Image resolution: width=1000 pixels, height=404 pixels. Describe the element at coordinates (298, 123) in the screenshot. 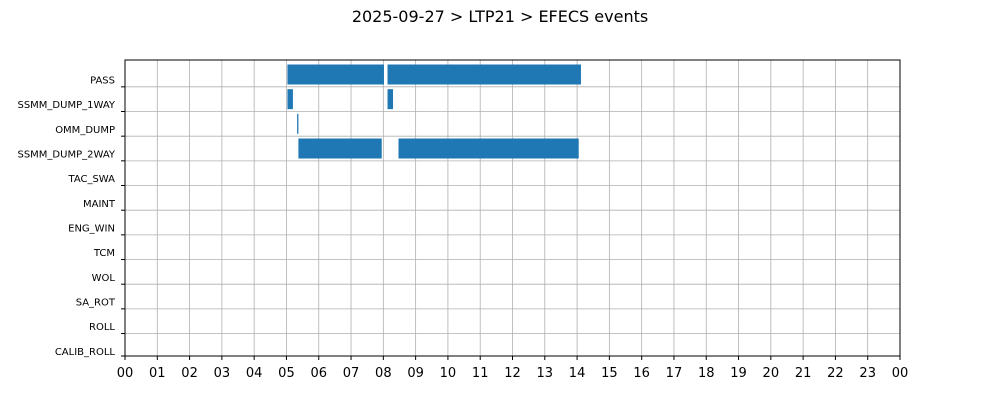

I see `event-bar-omm-dump` at that location.